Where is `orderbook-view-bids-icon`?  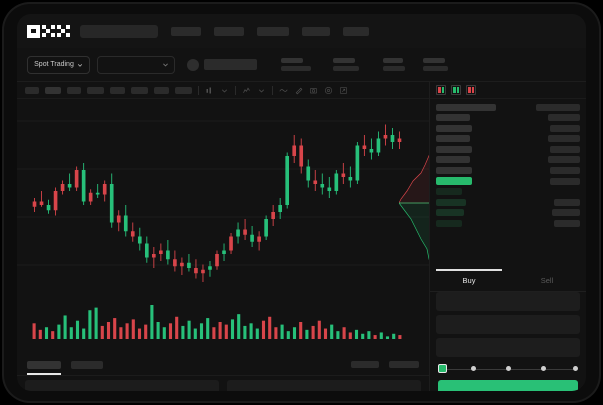 orderbook-view-bids-icon is located at coordinates (456, 90).